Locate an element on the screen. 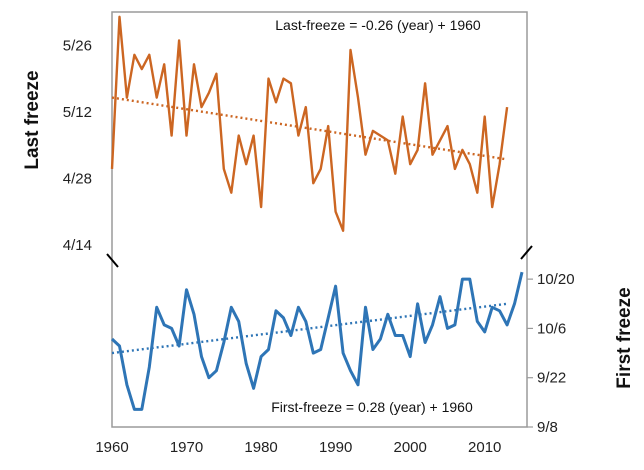  first-freeze-ytick-label: 10/6 is located at coordinates (551, 328).